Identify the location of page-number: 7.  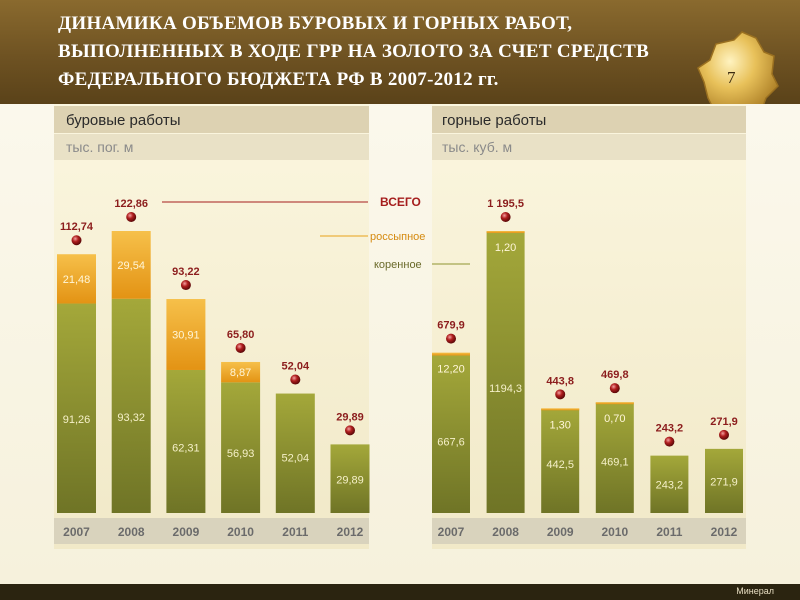
(731, 77).